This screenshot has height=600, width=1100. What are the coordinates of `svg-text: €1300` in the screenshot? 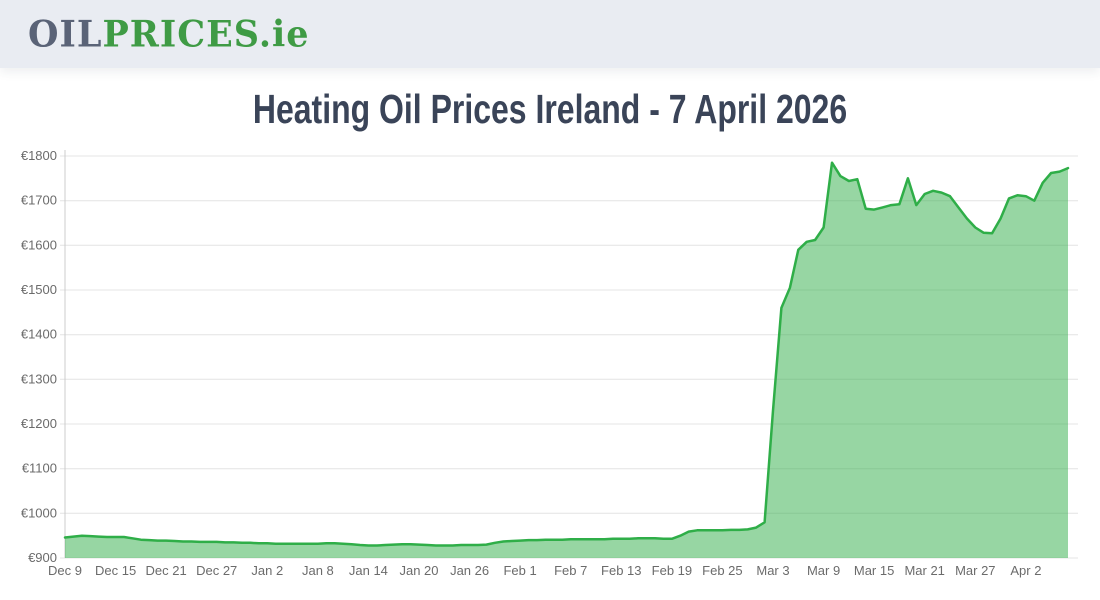 It's located at (39, 378).